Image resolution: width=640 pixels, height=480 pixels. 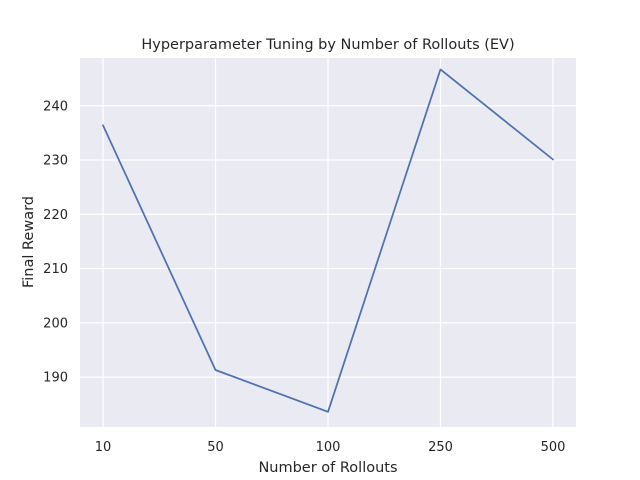 What do you see at coordinates (327, 468) in the screenshot?
I see `x-axis-label: Number of Rollouts` at bounding box center [327, 468].